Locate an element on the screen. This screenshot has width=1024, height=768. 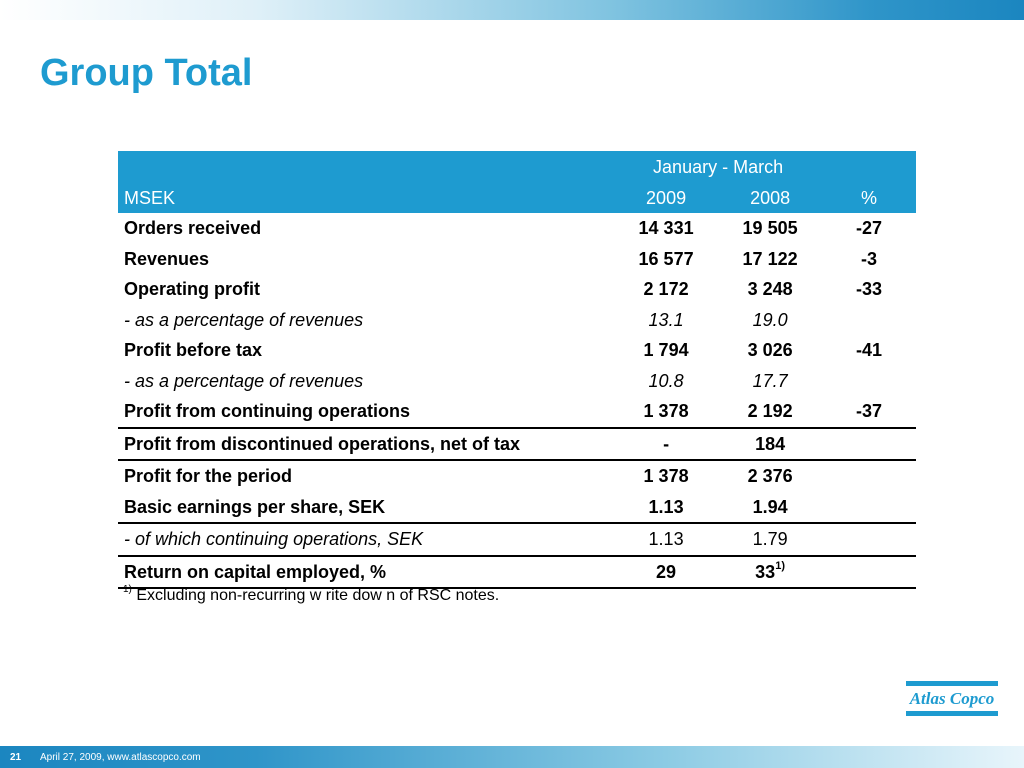
row-label: Basic earnings per share, SEK is located at coordinates (366, 507).